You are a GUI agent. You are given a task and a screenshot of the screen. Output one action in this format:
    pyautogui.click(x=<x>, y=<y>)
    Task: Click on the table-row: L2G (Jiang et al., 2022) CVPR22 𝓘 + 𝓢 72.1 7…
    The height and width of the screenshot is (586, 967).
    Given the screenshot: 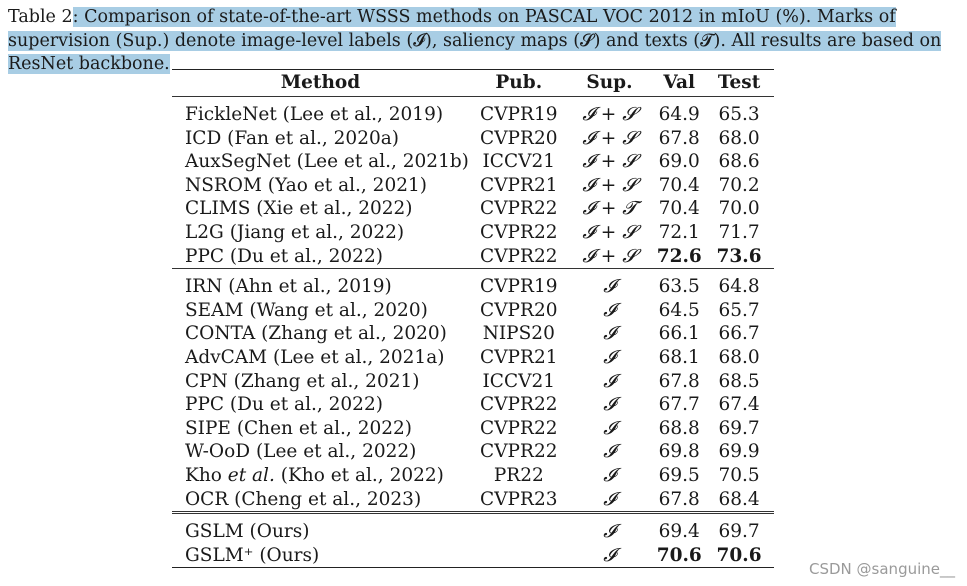 What is the action you would take?
    pyautogui.click(x=473, y=233)
    